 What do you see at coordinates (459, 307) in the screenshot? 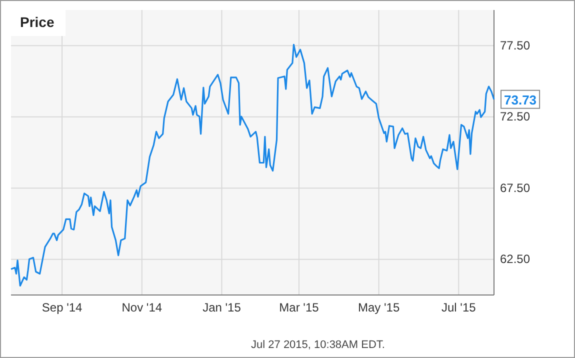
I see `x-tick-label: Jul '15` at bounding box center [459, 307].